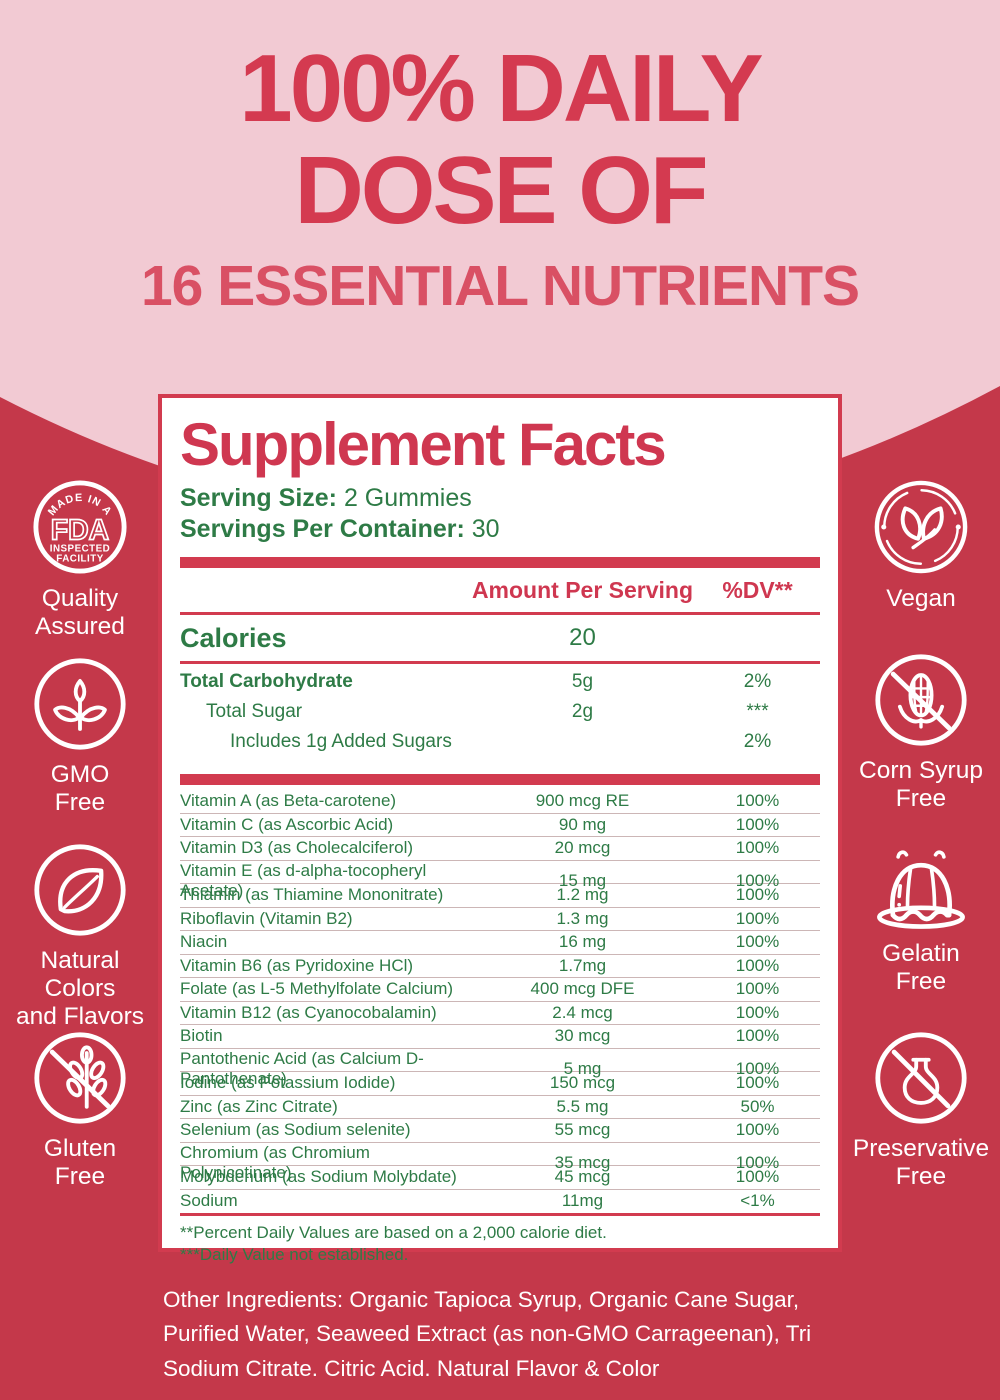  I want to click on table-row: Biotin 30 mcg 100%, so click(500, 1037).